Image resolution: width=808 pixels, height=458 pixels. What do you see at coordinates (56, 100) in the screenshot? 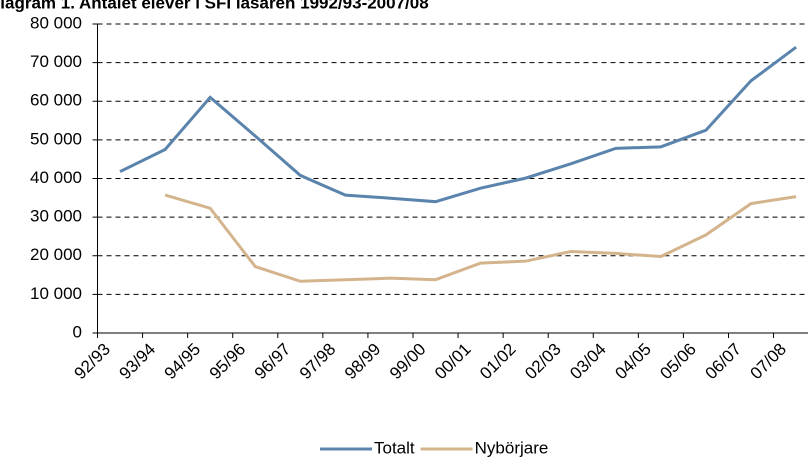
I see `y-tick-label: 60 000` at bounding box center [56, 100].